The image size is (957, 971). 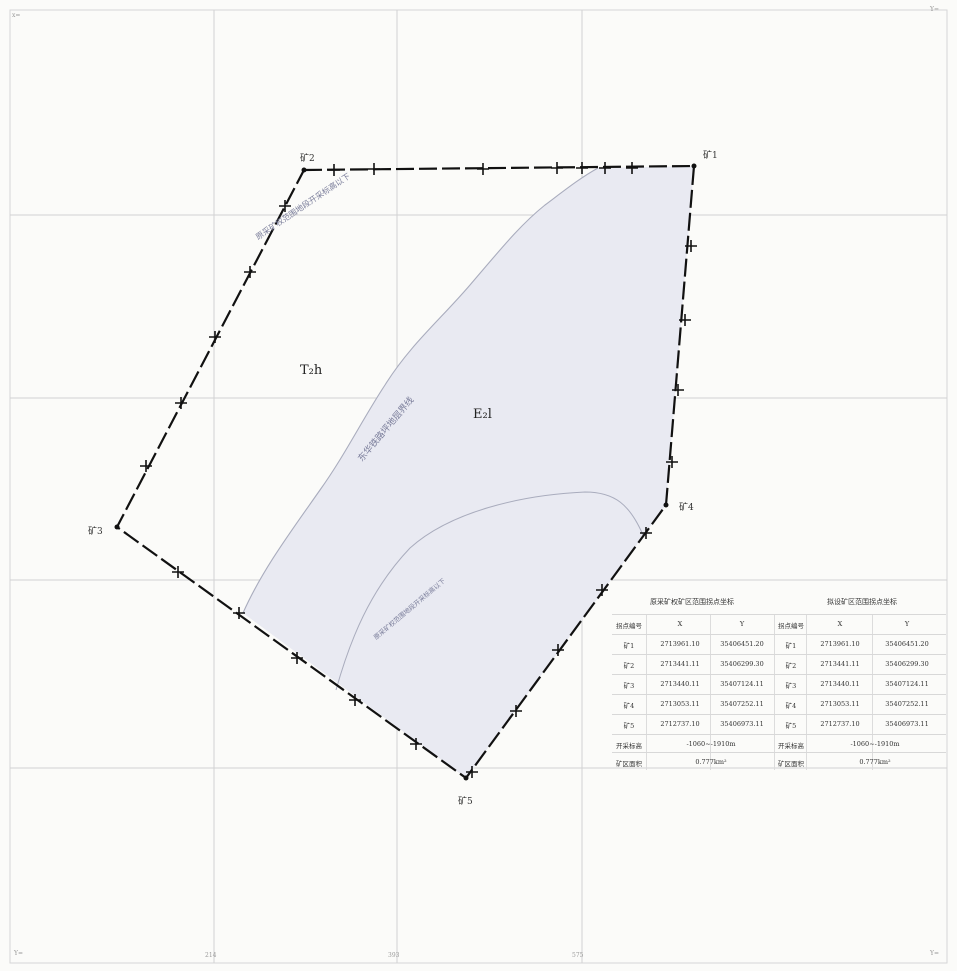 What do you see at coordinates (875, 762) in the screenshot?
I see `area-value-right: 0.777km²` at bounding box center [875, 762].